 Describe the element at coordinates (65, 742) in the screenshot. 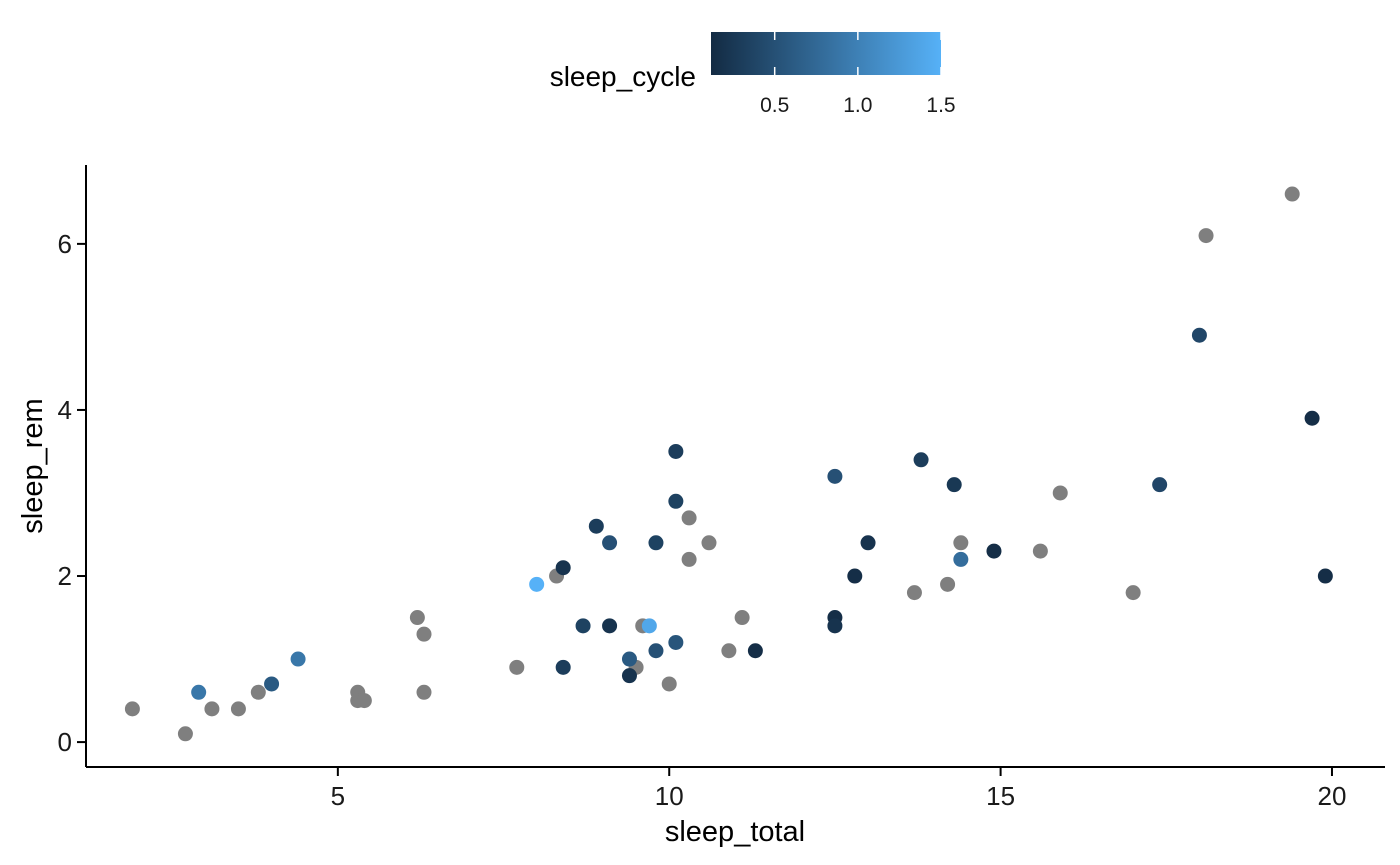

I see `y-tick-label: 0` at that location.